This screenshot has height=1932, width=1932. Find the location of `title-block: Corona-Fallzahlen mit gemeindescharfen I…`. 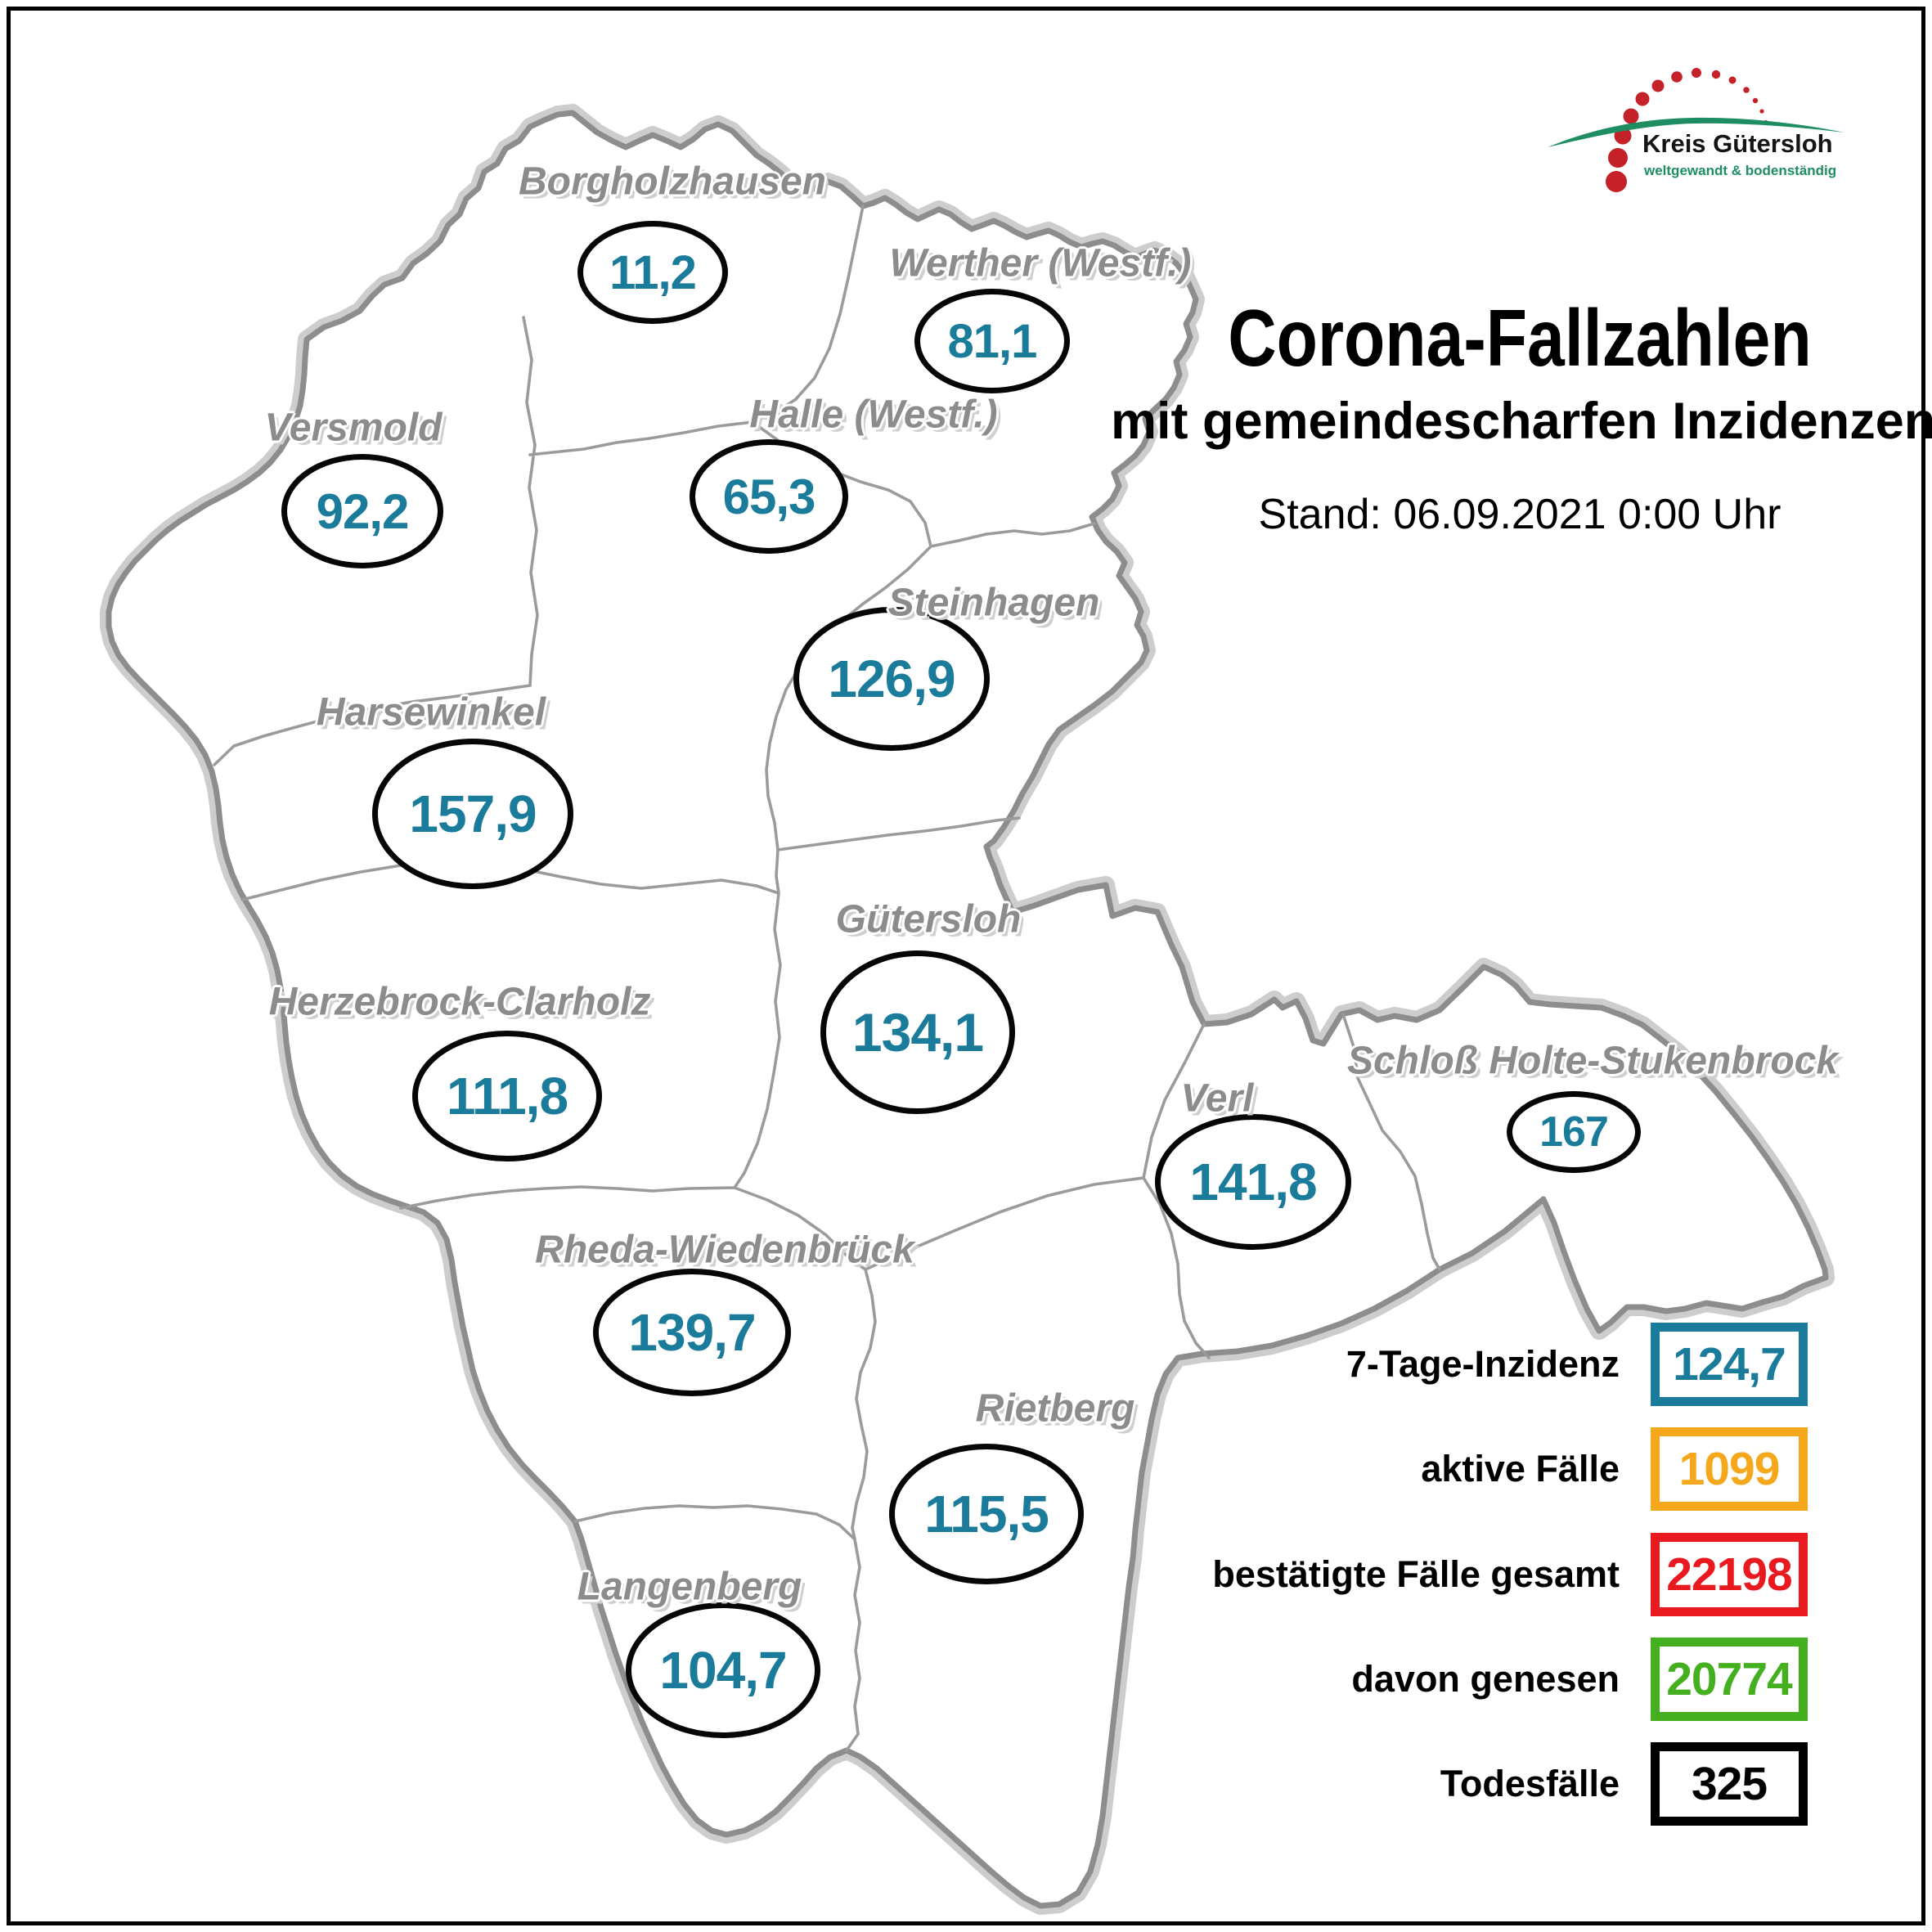

title-block: Corona-Fallzahlen mit gemeindescharfen I… is located at coordinates (1522, 416).